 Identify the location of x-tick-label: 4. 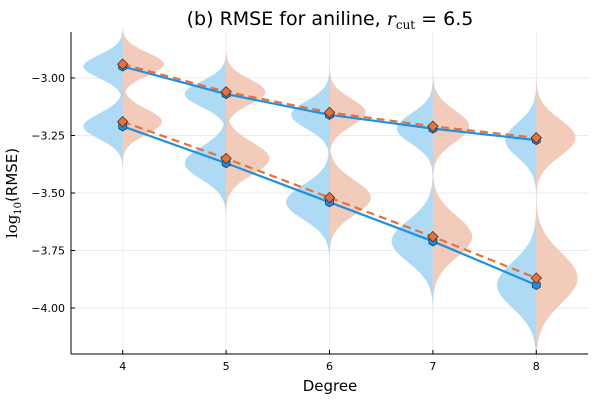
(122, 366).